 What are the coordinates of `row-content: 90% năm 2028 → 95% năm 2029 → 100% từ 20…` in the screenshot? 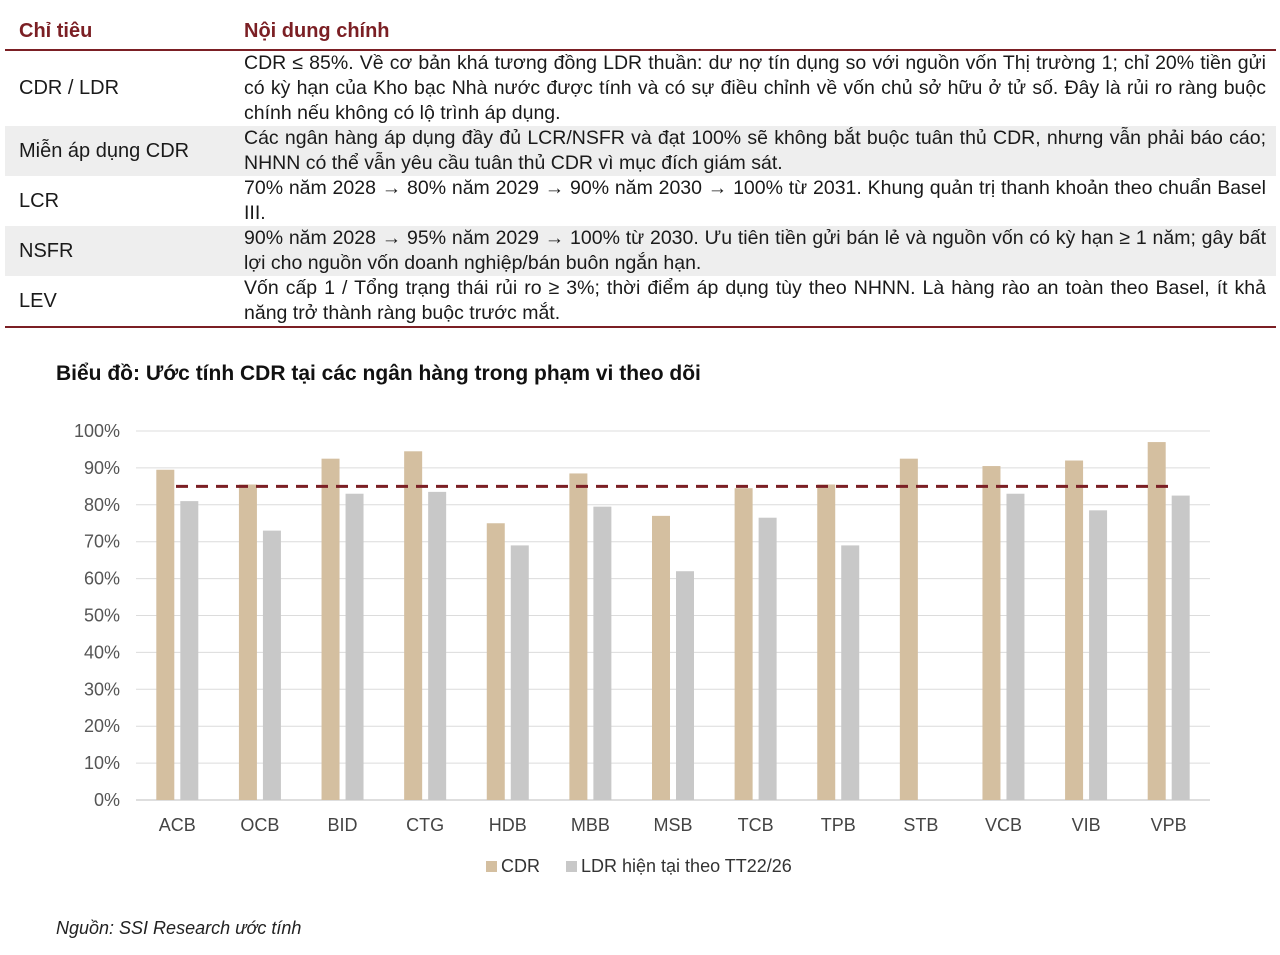 It's located at (755, 250).